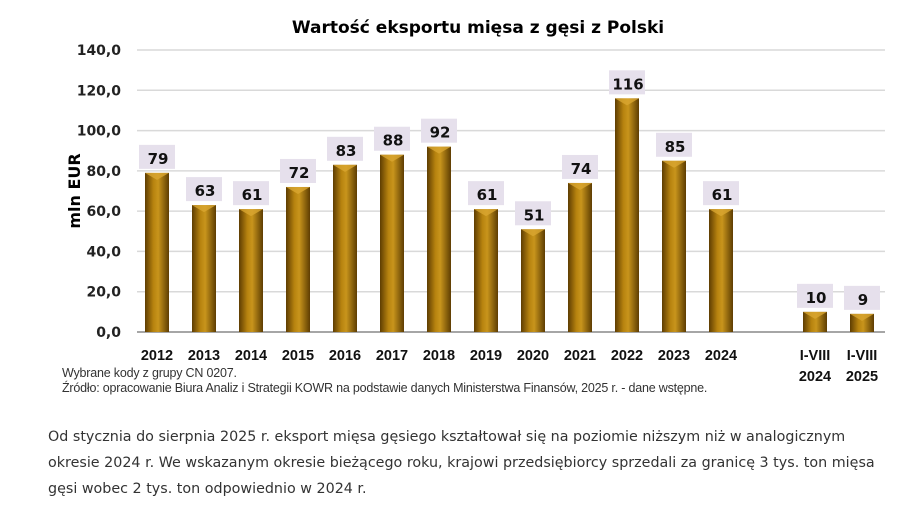 The image size is (900, 505). Describe the element at coordinates (99, 132) in the screenshot. I see `y-tick-label: 100,0` at that location.